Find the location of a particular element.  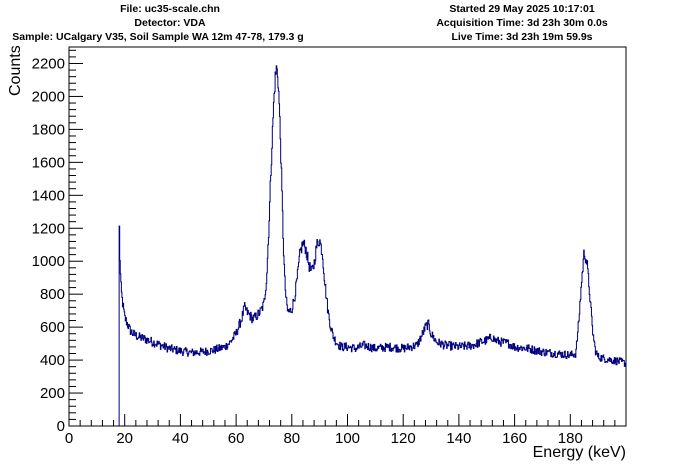

y-tick-label: 2000 is located at coordinates (48, 96).